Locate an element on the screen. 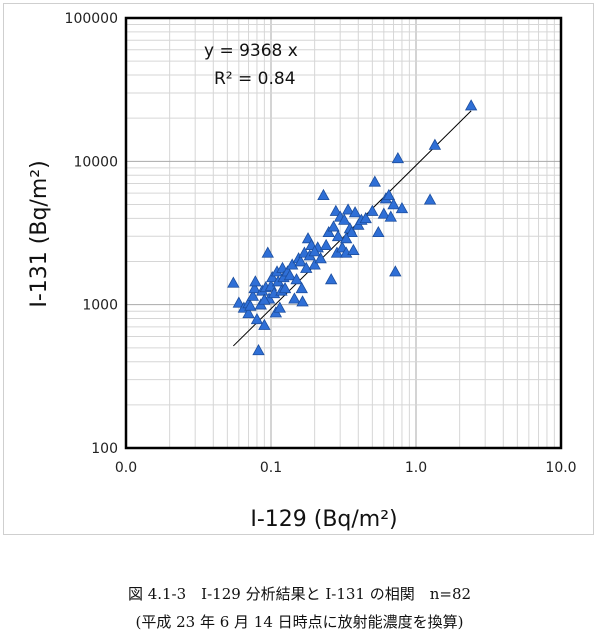  y-tick-labels: 100000 10000 1000 100 is located at coordinates (91, 234).